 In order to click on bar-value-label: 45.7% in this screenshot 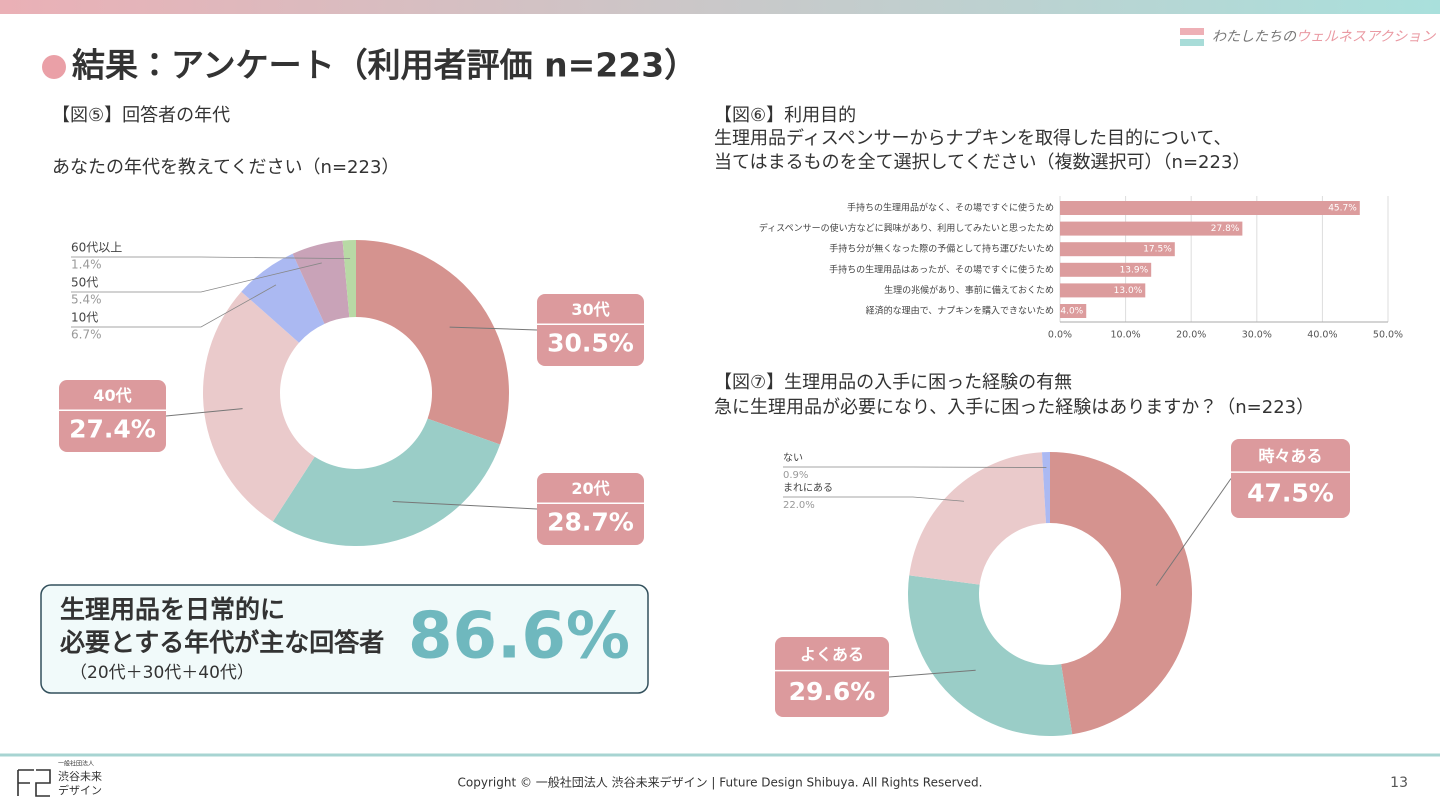, I will do `click(1342, 209)`.